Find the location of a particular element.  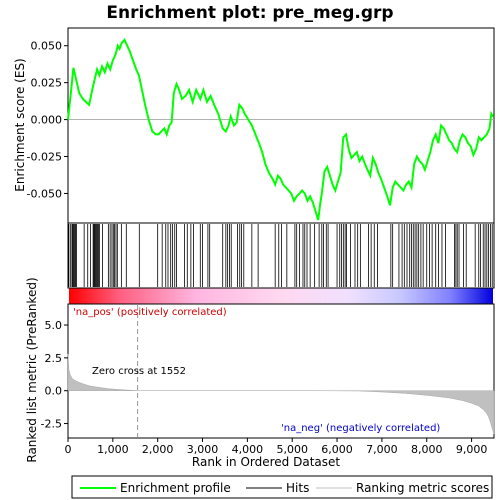

rank-y-tick-label: 5.0 is located at coordinates (54, 325).